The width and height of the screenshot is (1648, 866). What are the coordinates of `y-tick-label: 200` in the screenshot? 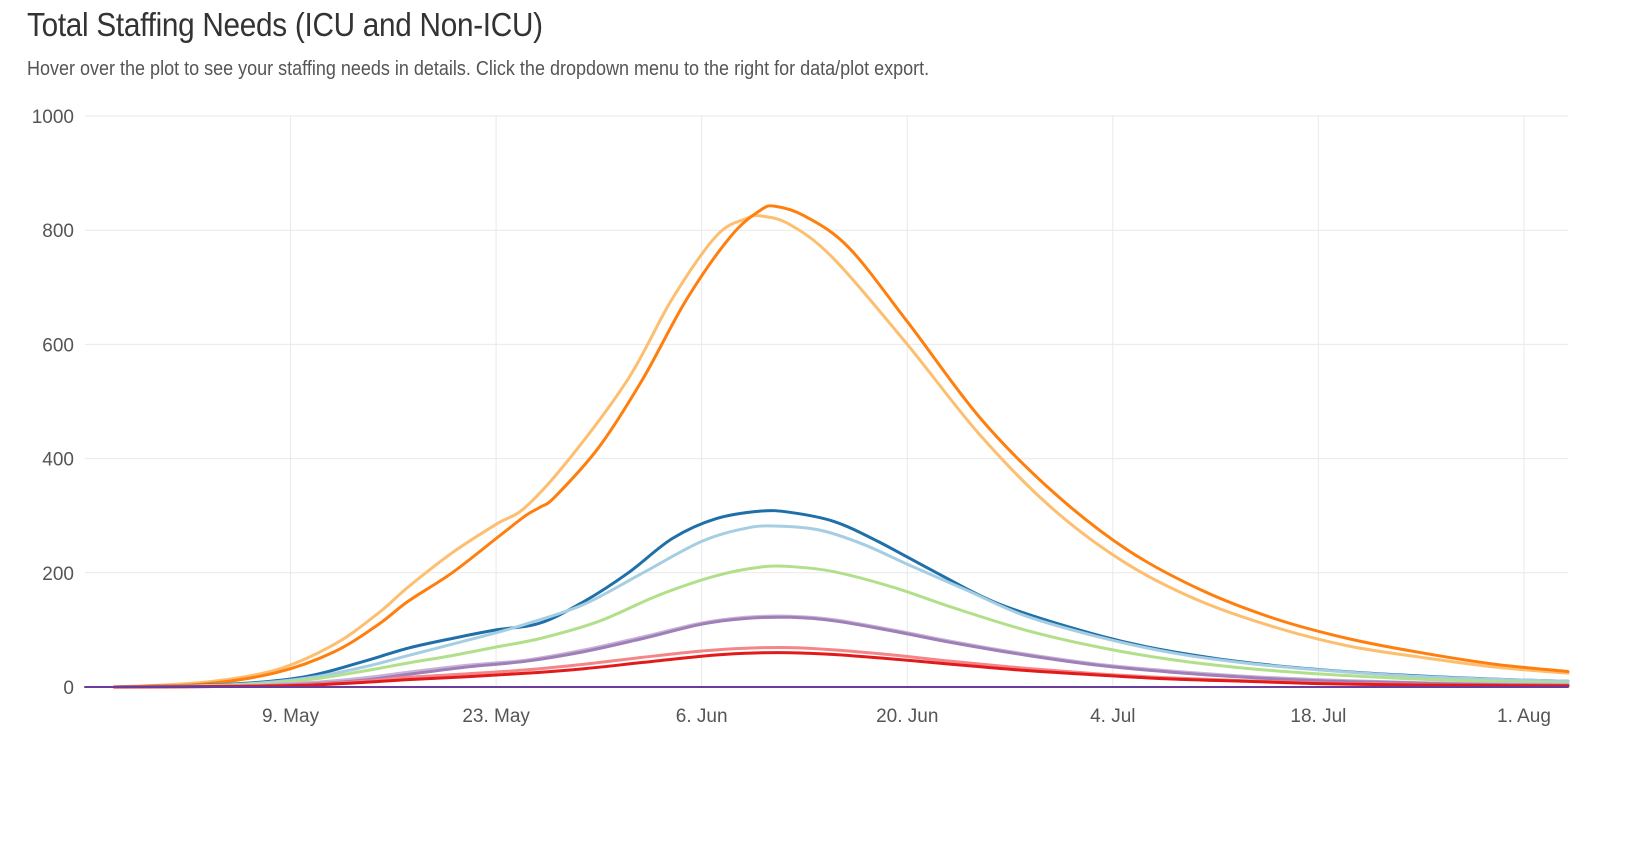 It's located at (58, 574).